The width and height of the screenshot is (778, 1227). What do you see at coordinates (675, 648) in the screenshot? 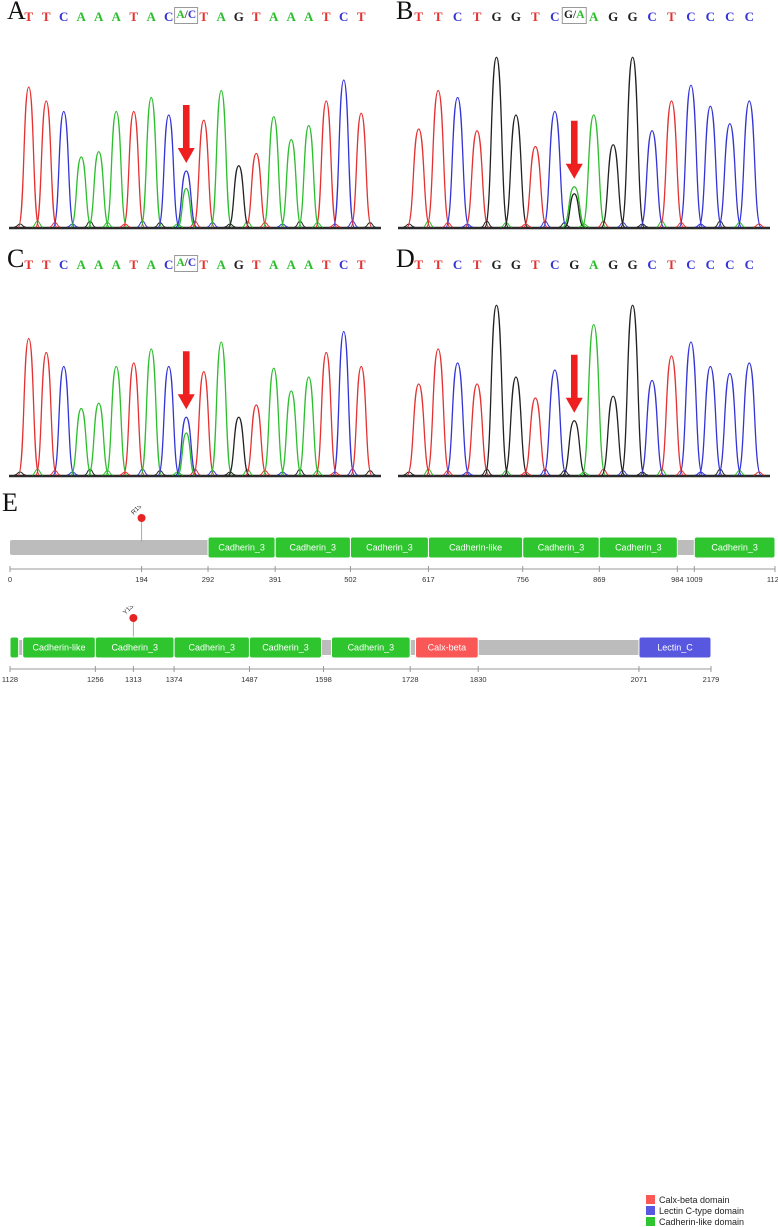
I see `domain-label: Lectin_C` at bounding box center [675, 648].